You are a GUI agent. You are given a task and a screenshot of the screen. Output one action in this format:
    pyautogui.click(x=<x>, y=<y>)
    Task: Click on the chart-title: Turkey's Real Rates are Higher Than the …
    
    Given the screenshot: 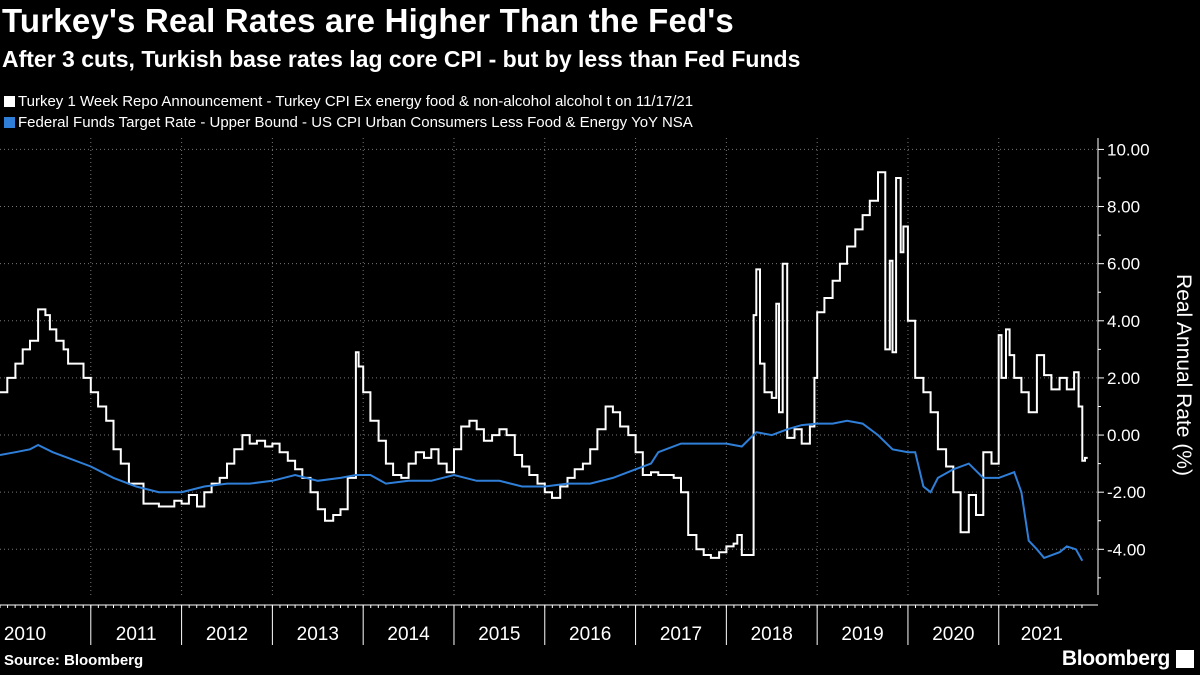 What is the action you would take?
    pyautogui.click(x=368, y=20)
    